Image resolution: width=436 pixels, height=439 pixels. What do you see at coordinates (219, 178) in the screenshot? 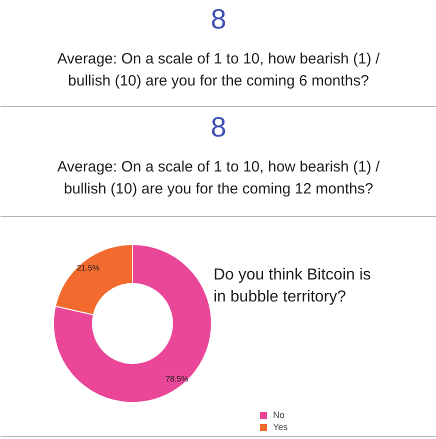
I see `text: Average: On a scale of 1 to 10, how bearish (1) / bullish (10) are you for the coming 12 months?` at bounding box center [219, 178].